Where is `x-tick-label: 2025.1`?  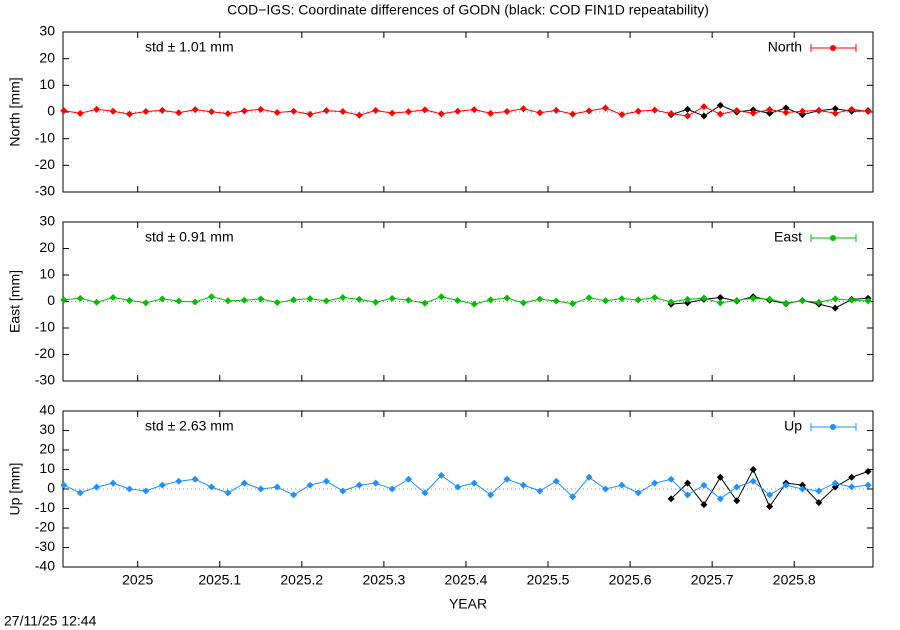
x-tick-label: 2025.1 is located at coordinates (219, 580).